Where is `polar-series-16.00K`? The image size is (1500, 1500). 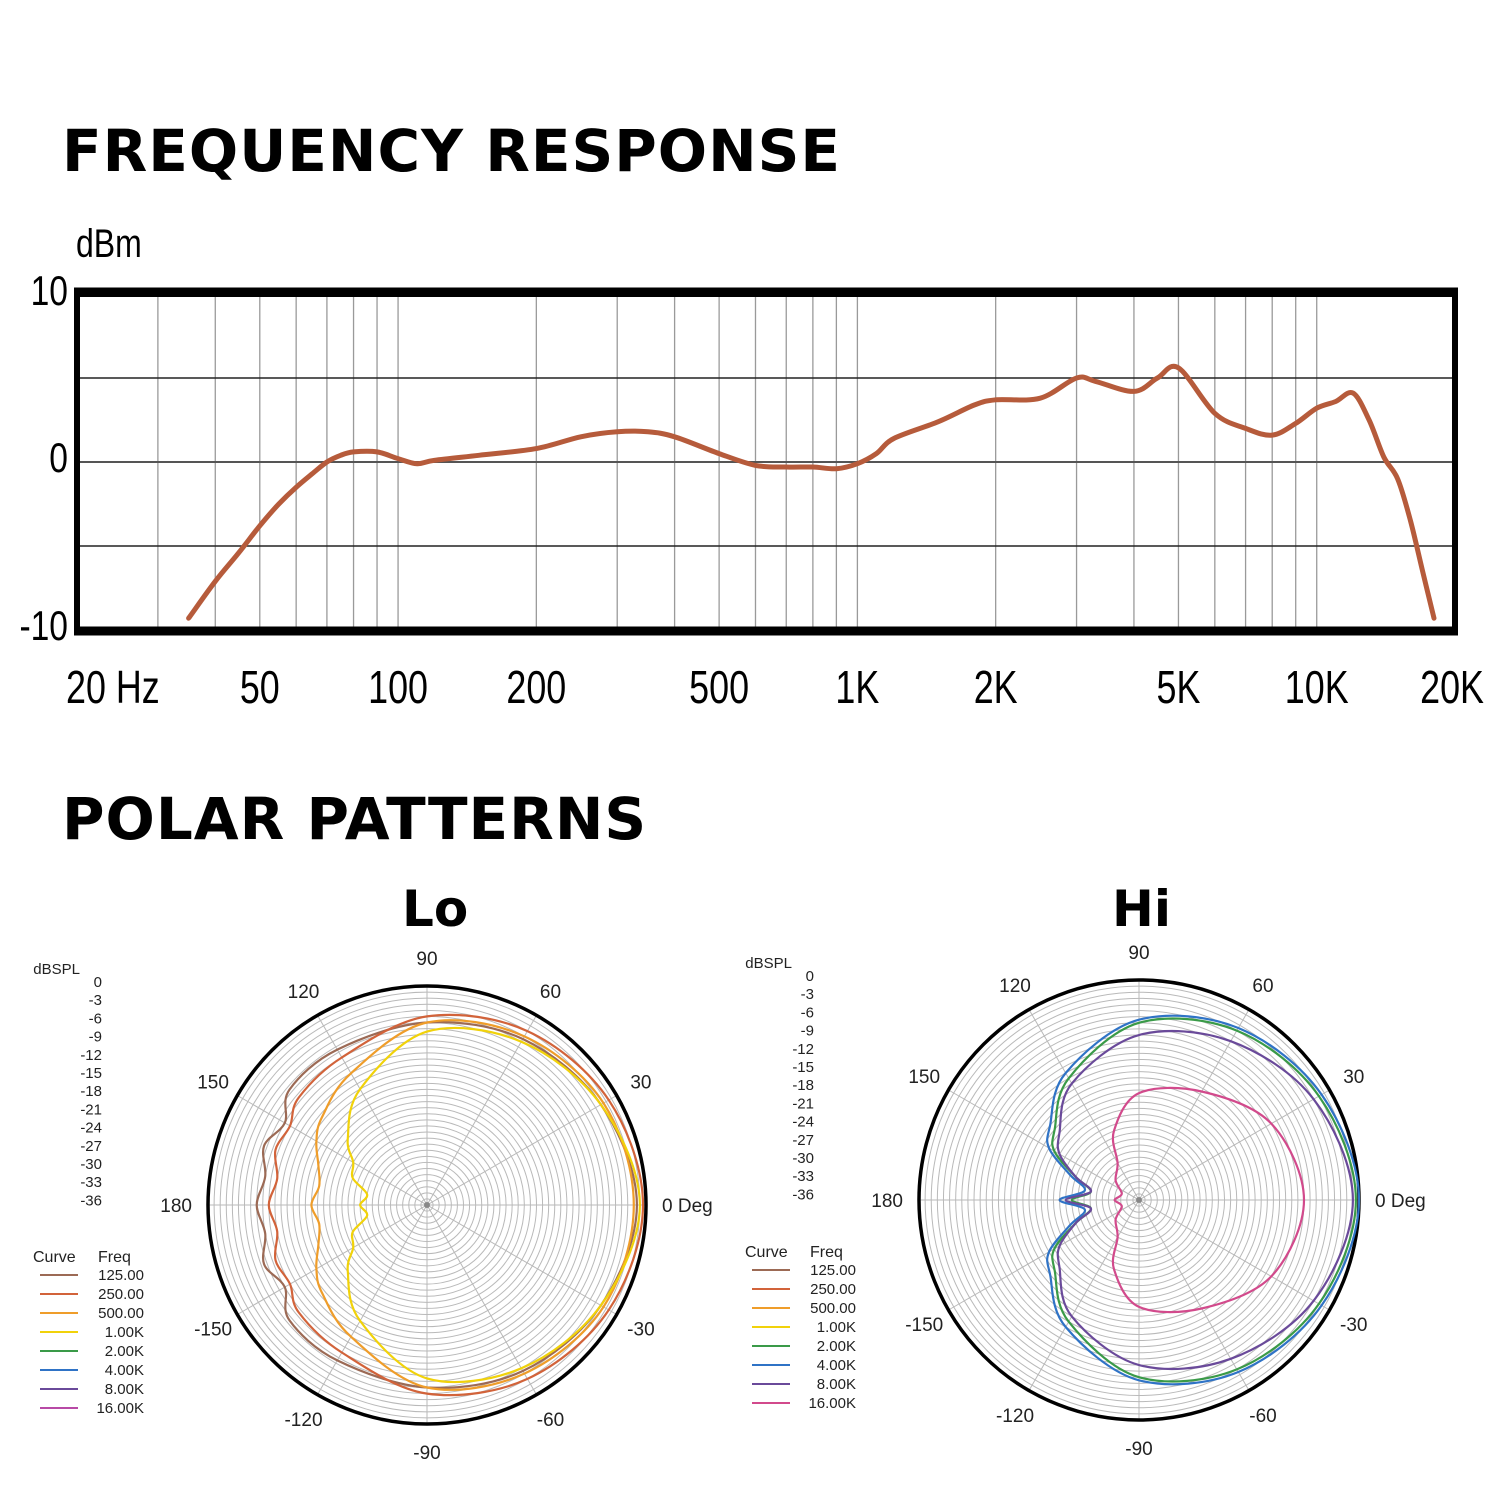
polar-series-16.00K is located at coordinates (1208, 1200).